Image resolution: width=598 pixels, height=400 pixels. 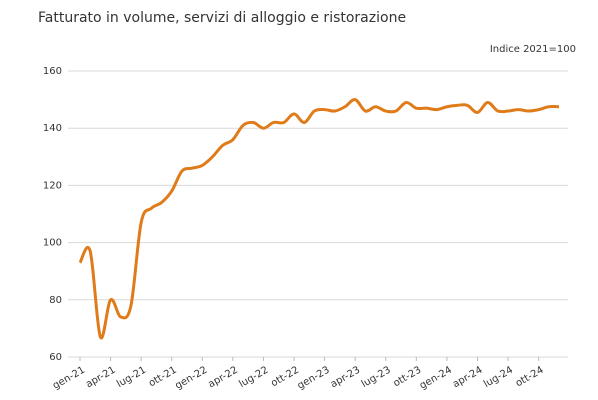 What do you see at coordinates (52, 243) in the screenshot?
I see `y-tick-label: 100` at bounding box center [52, 243].